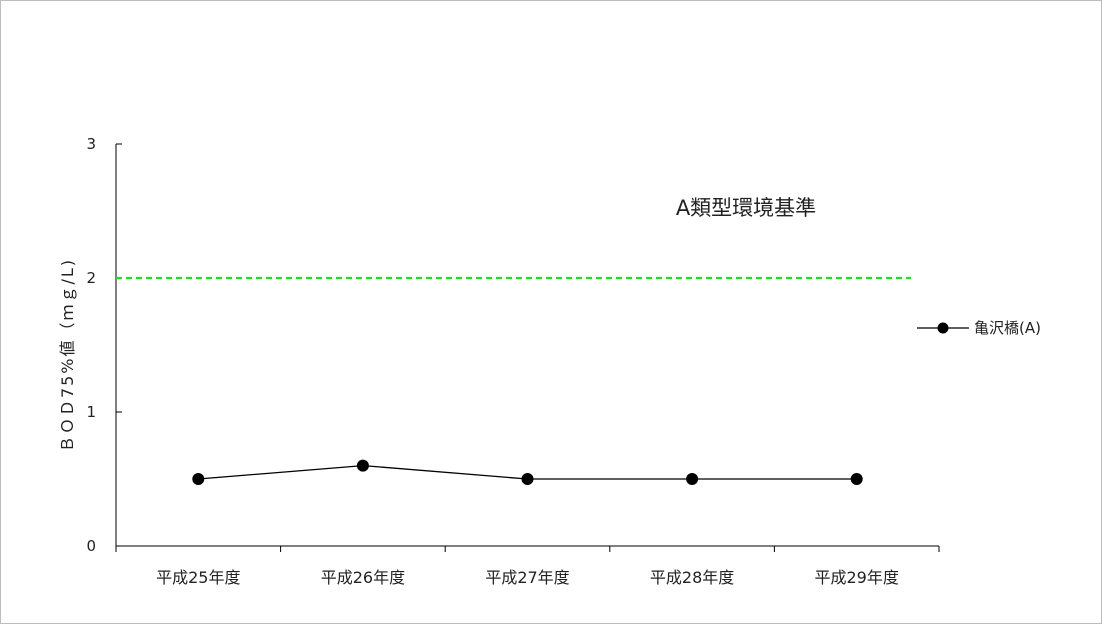  What do you see at coordinates (198, 577) in the screenshot?
I see `x-tick-label: 平成25年度` at bounding box center [198, 577].